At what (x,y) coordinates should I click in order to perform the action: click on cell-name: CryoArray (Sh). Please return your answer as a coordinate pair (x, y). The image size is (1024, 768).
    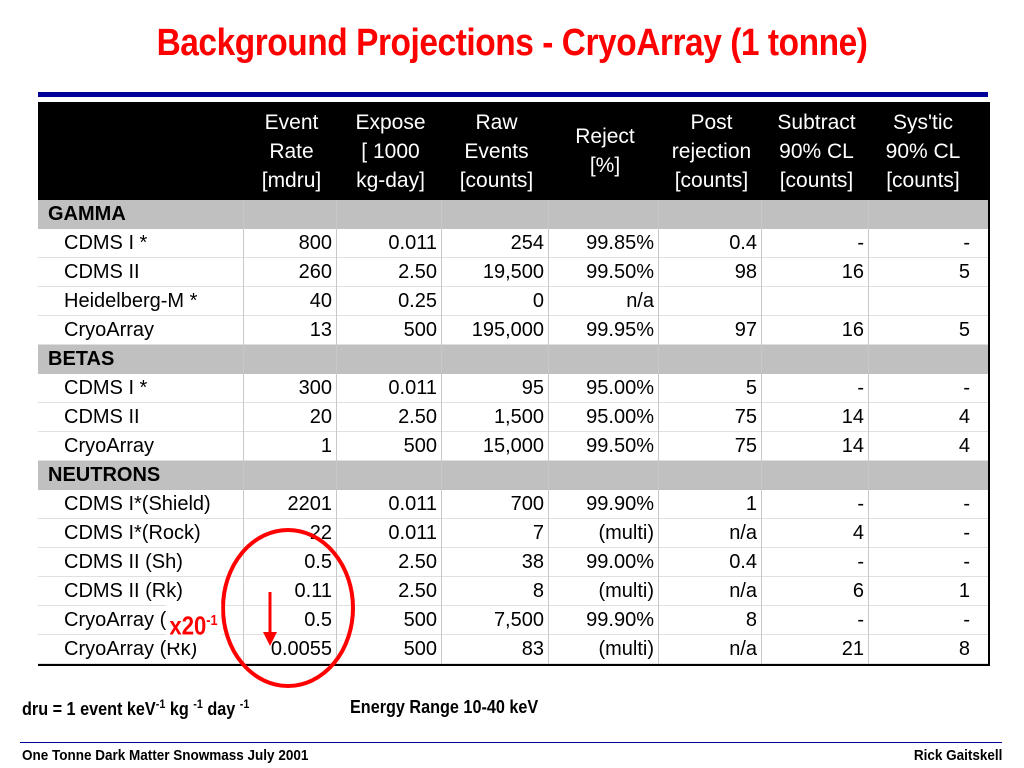
    Looking at the image, I should click on (131, 620).